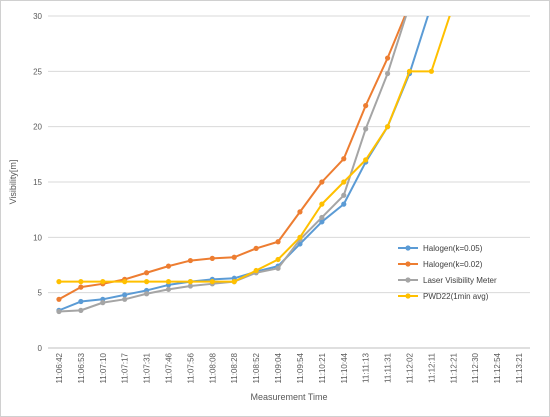  I want to click on x-tick-label: 11:12:21, so click(453, 367).